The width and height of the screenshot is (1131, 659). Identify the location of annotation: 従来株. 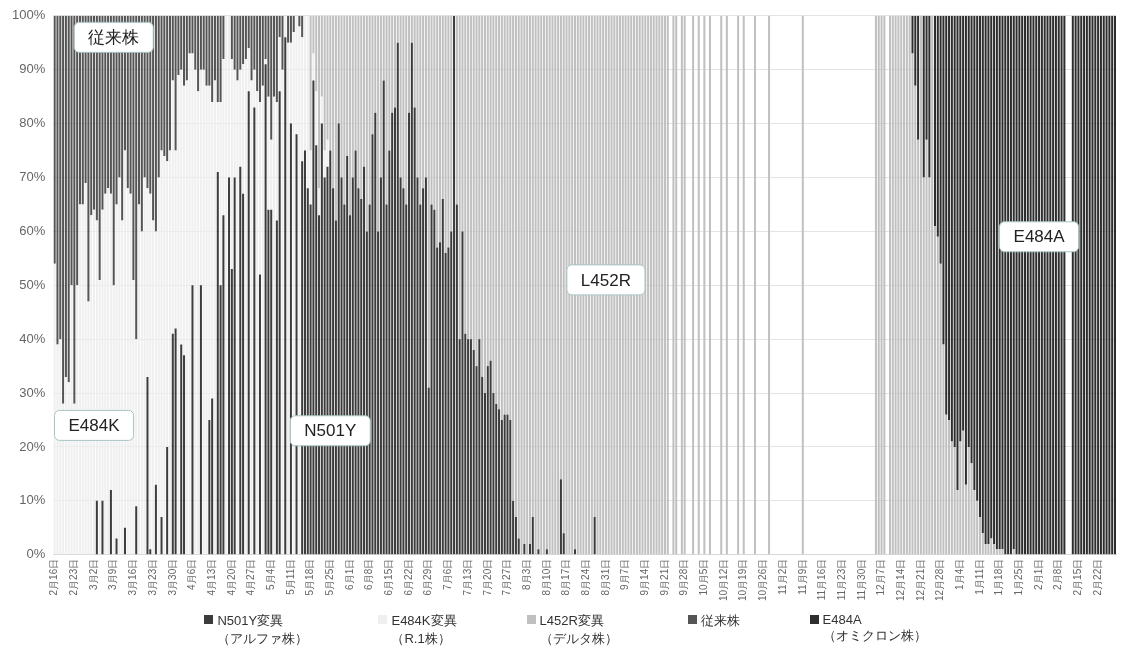
(114, 38).